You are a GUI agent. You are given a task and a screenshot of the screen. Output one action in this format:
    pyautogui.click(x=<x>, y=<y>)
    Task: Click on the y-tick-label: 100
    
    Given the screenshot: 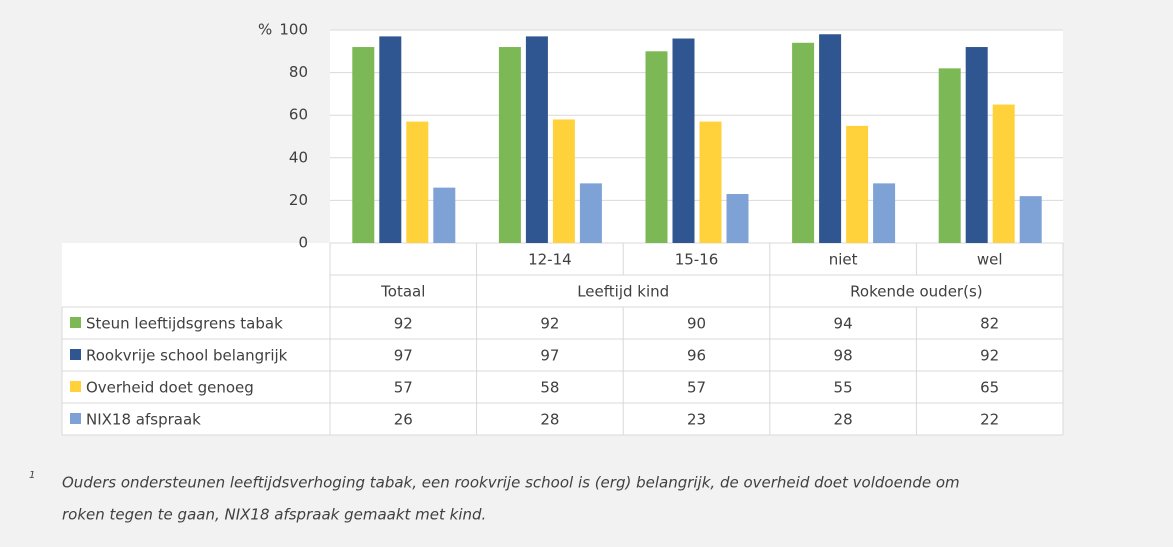 What is the action you would take?
    pyautogui.click(x=293, y=30)
    